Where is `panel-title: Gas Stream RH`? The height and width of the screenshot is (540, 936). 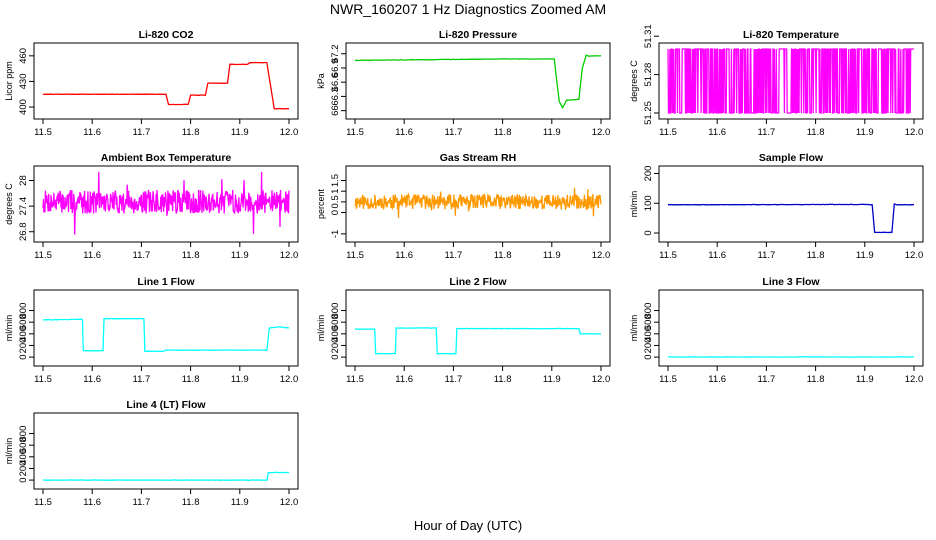
panel-title: Gas Stream RH is located at coordinates (478, 158).